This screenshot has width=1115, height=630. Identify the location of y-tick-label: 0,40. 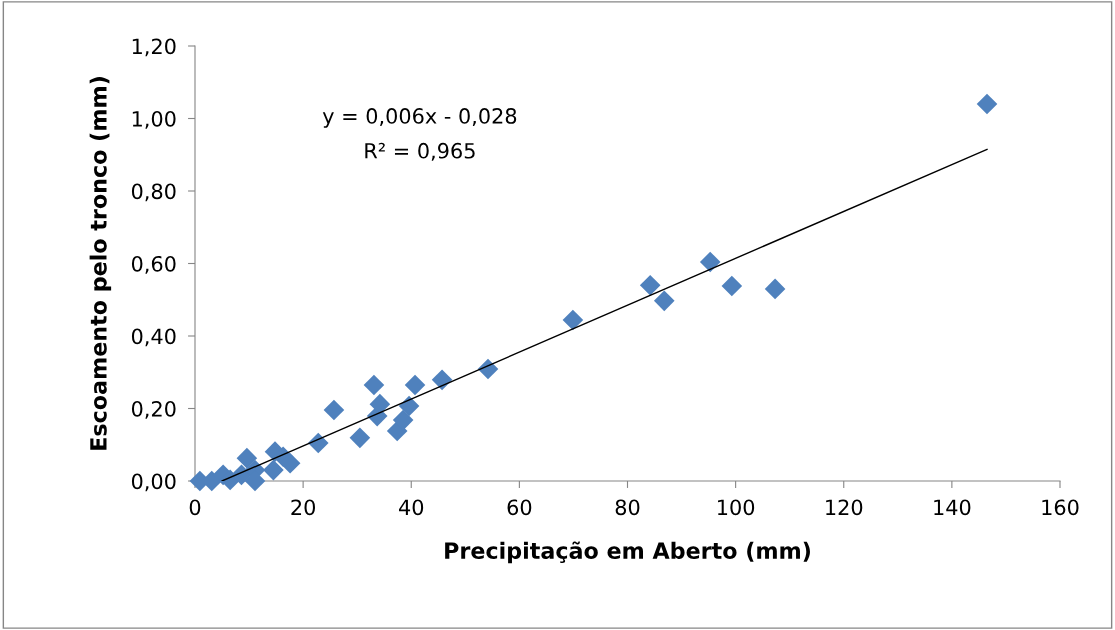
(153, 337).